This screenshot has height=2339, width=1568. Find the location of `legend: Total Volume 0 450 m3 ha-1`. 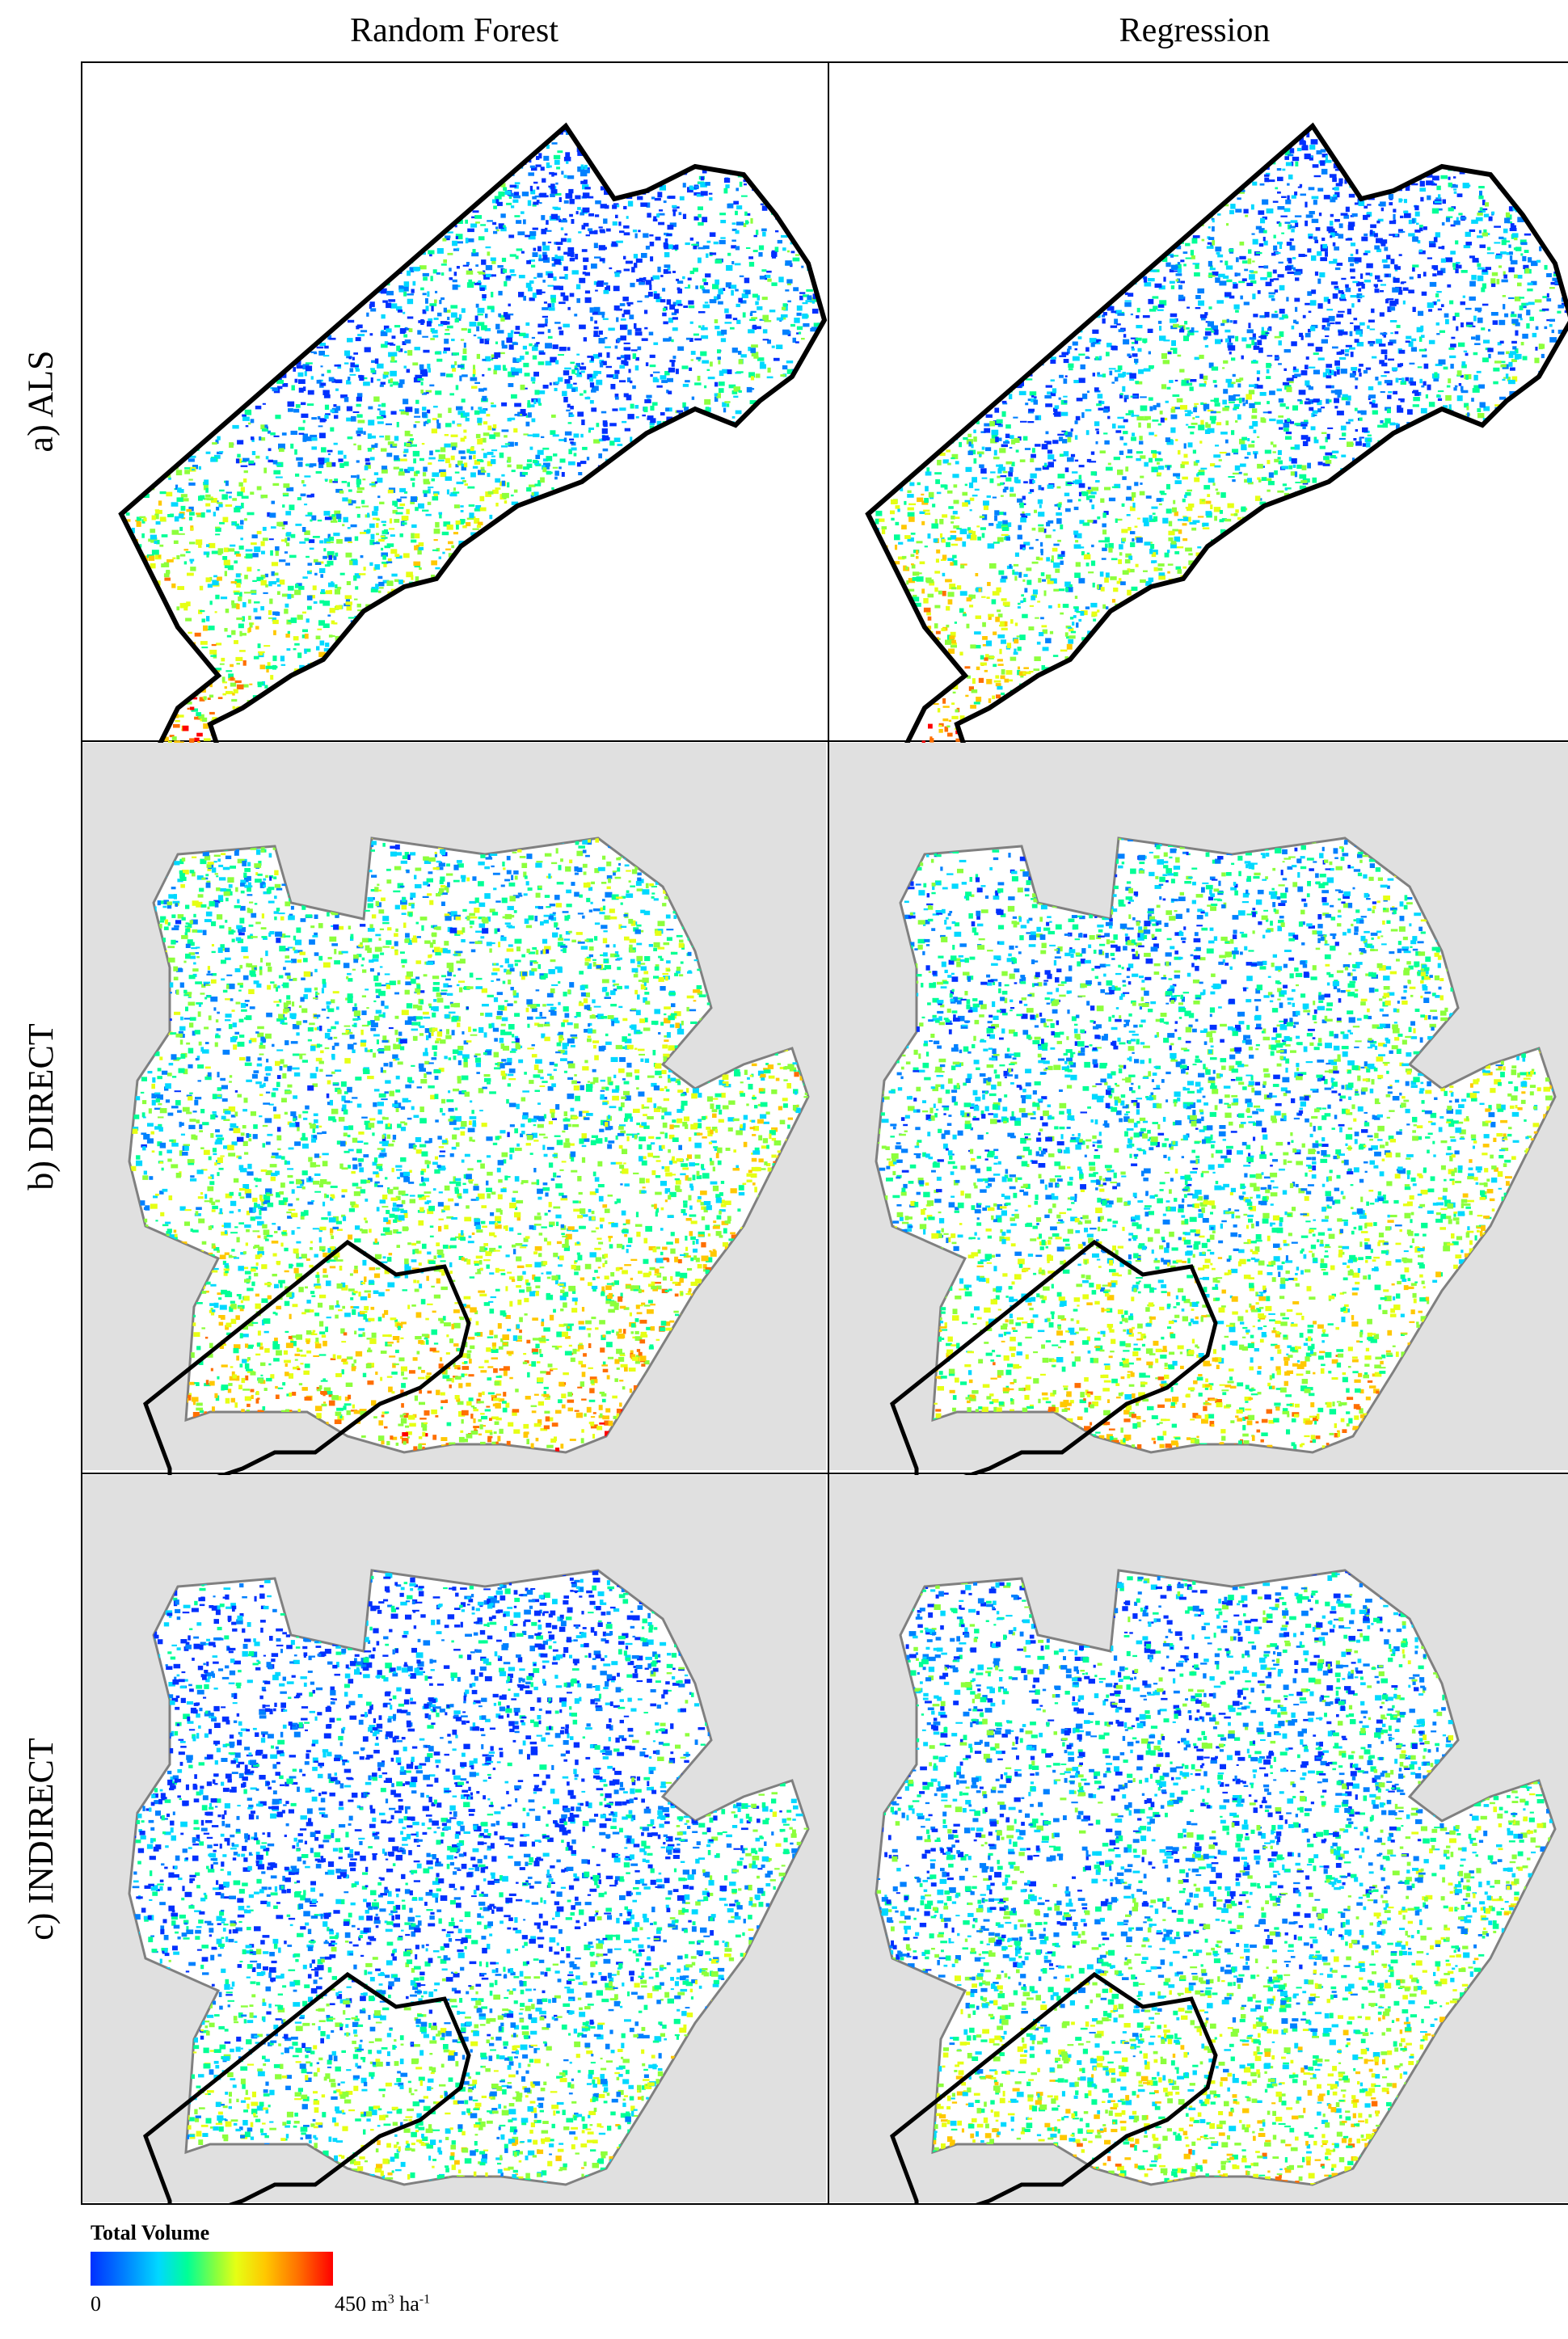

legend: Total Volume 0 450 m3 ha-1 is located at coordinates (260, 2278).